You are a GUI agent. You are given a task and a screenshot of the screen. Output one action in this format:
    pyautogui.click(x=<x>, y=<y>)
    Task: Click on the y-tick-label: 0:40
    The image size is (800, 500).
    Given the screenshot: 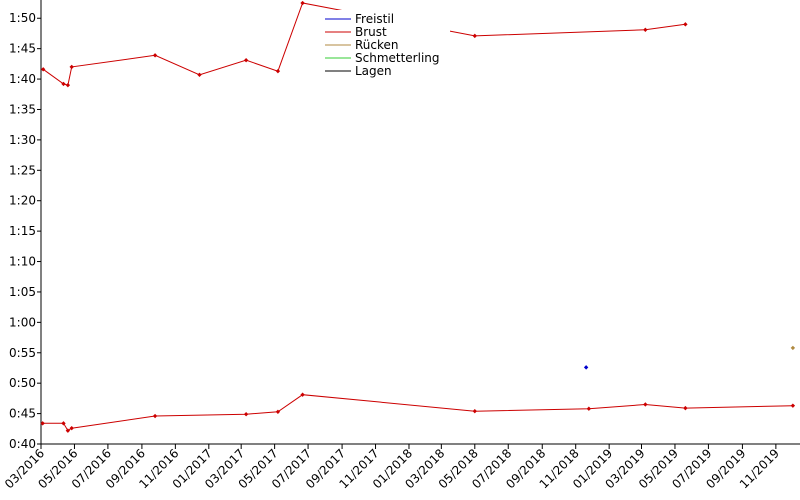 What is the action you would take?
    pyautogui.click(x=22, y=444)
    